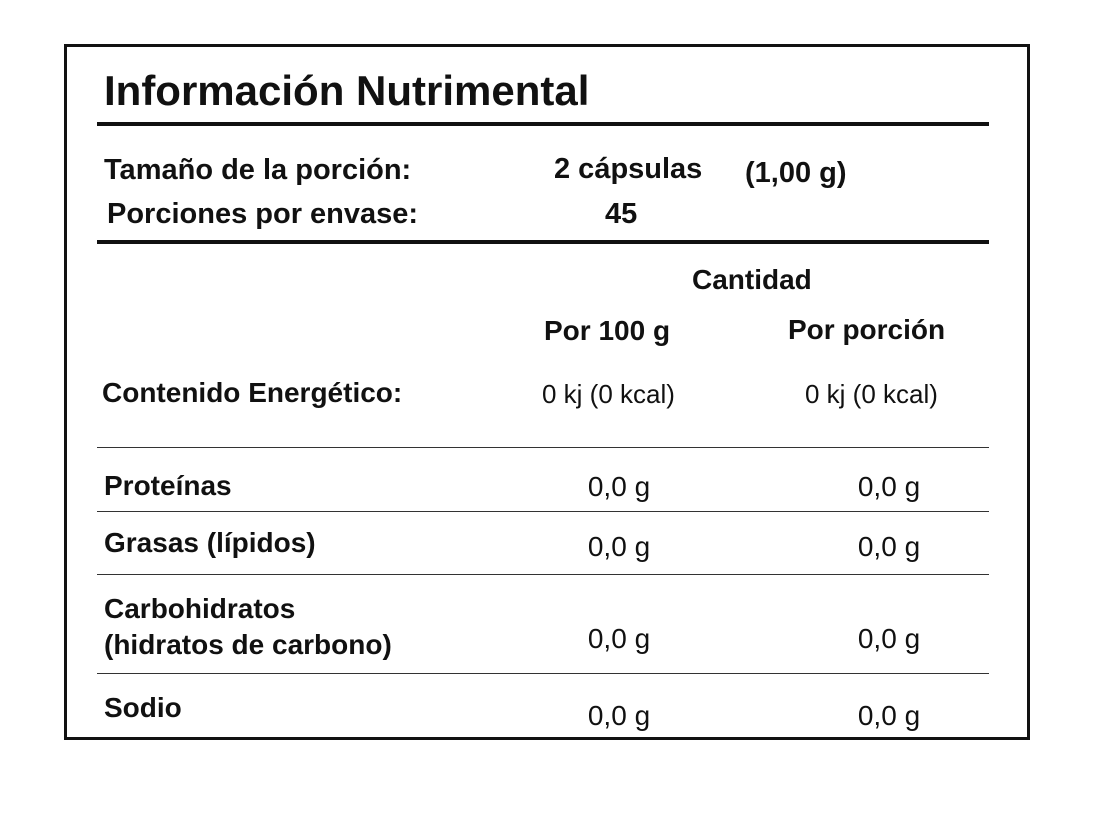  I want to click on proteins-per-portion: 0,0 g, so click(889, 486).